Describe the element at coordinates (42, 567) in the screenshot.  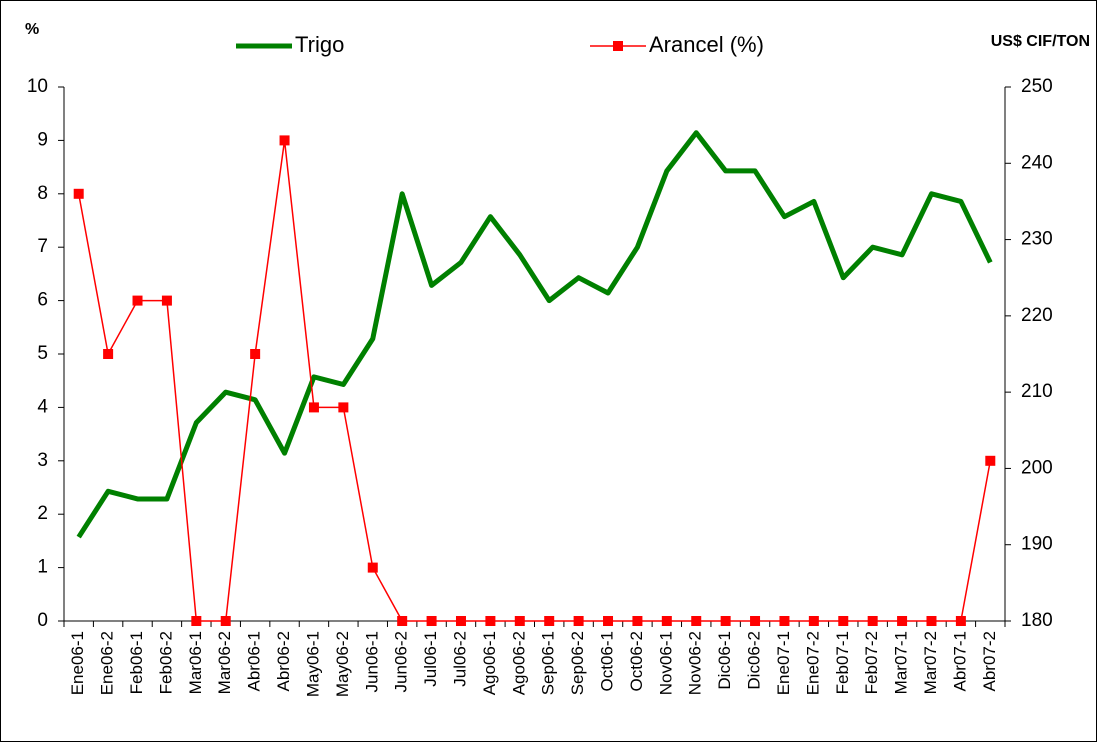
I see `y-tick-label: 1` at that location.